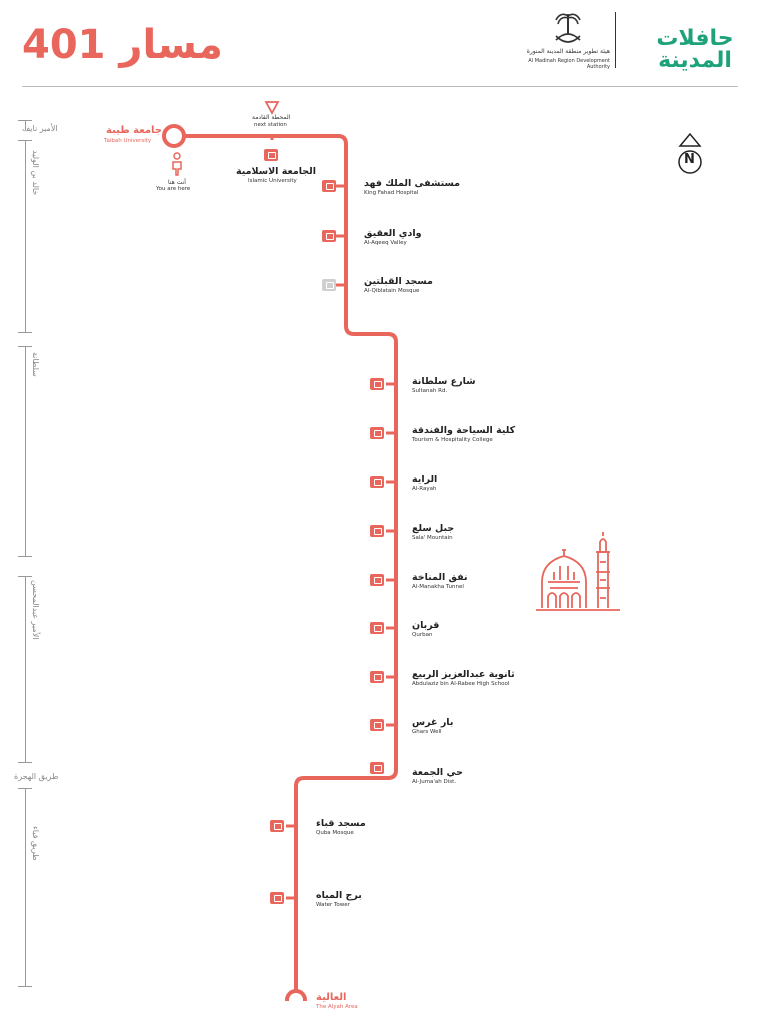  I want to click on tower-icon, so click(277, 898).